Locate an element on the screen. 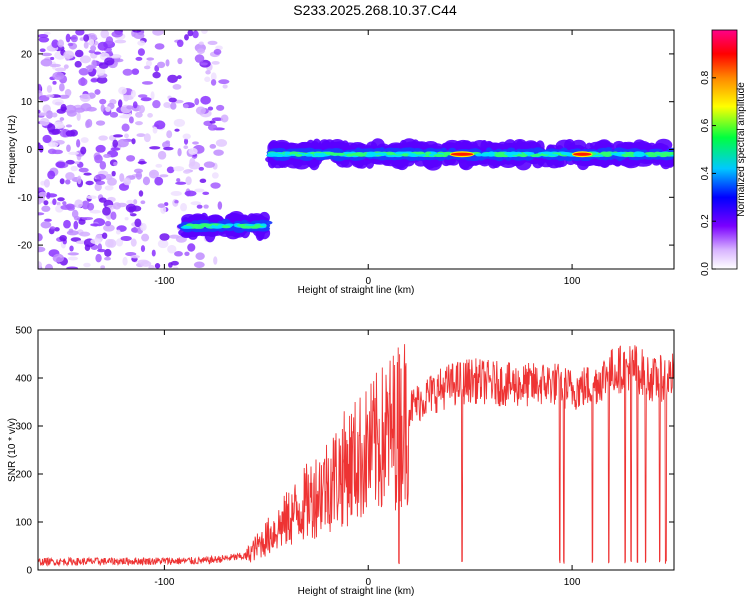 This screenshot has height=600, width=750. y-tick-label: 0 is located at coordinates (29, 571).